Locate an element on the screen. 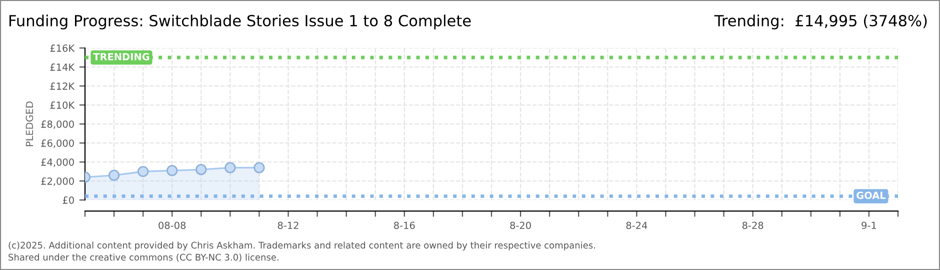  text: (c)2025. Additional content provided by Chris Askham. Trademarks and related content are owned by their respective companies. is located at coordinates (301, 246).